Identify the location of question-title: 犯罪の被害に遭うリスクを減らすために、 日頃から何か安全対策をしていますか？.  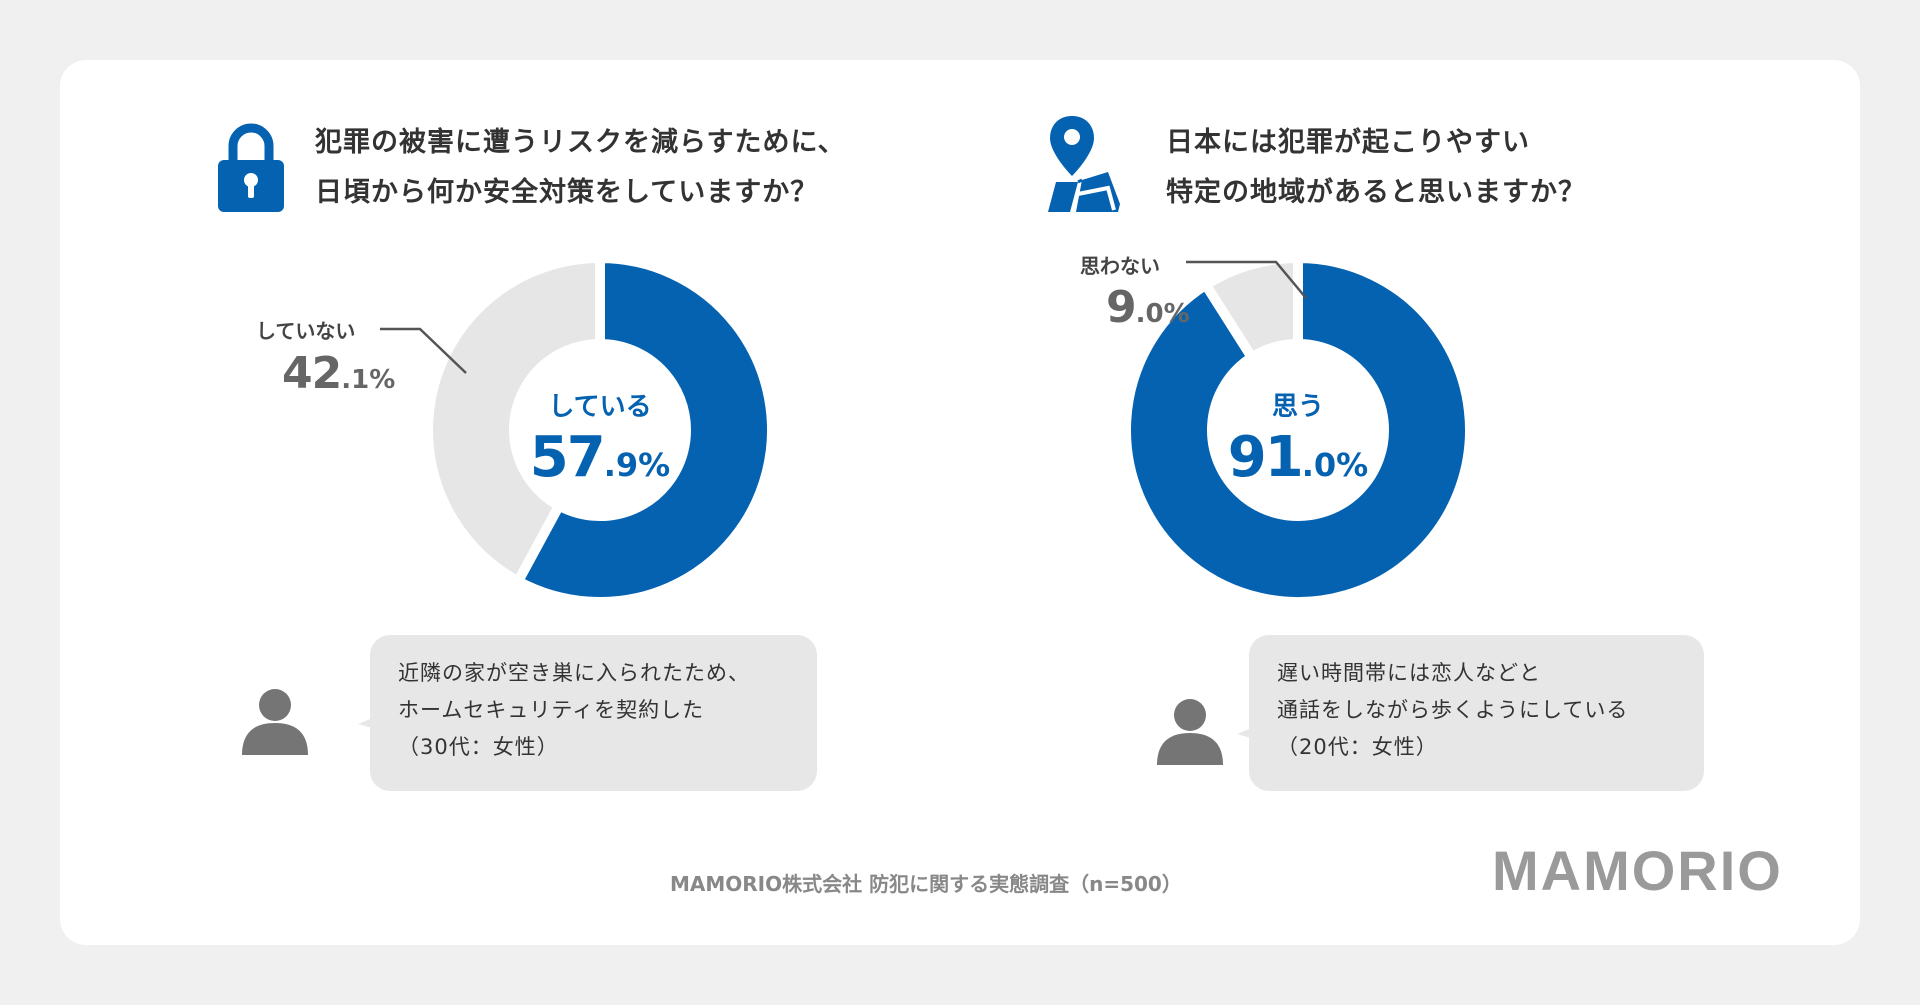
(580, 168).